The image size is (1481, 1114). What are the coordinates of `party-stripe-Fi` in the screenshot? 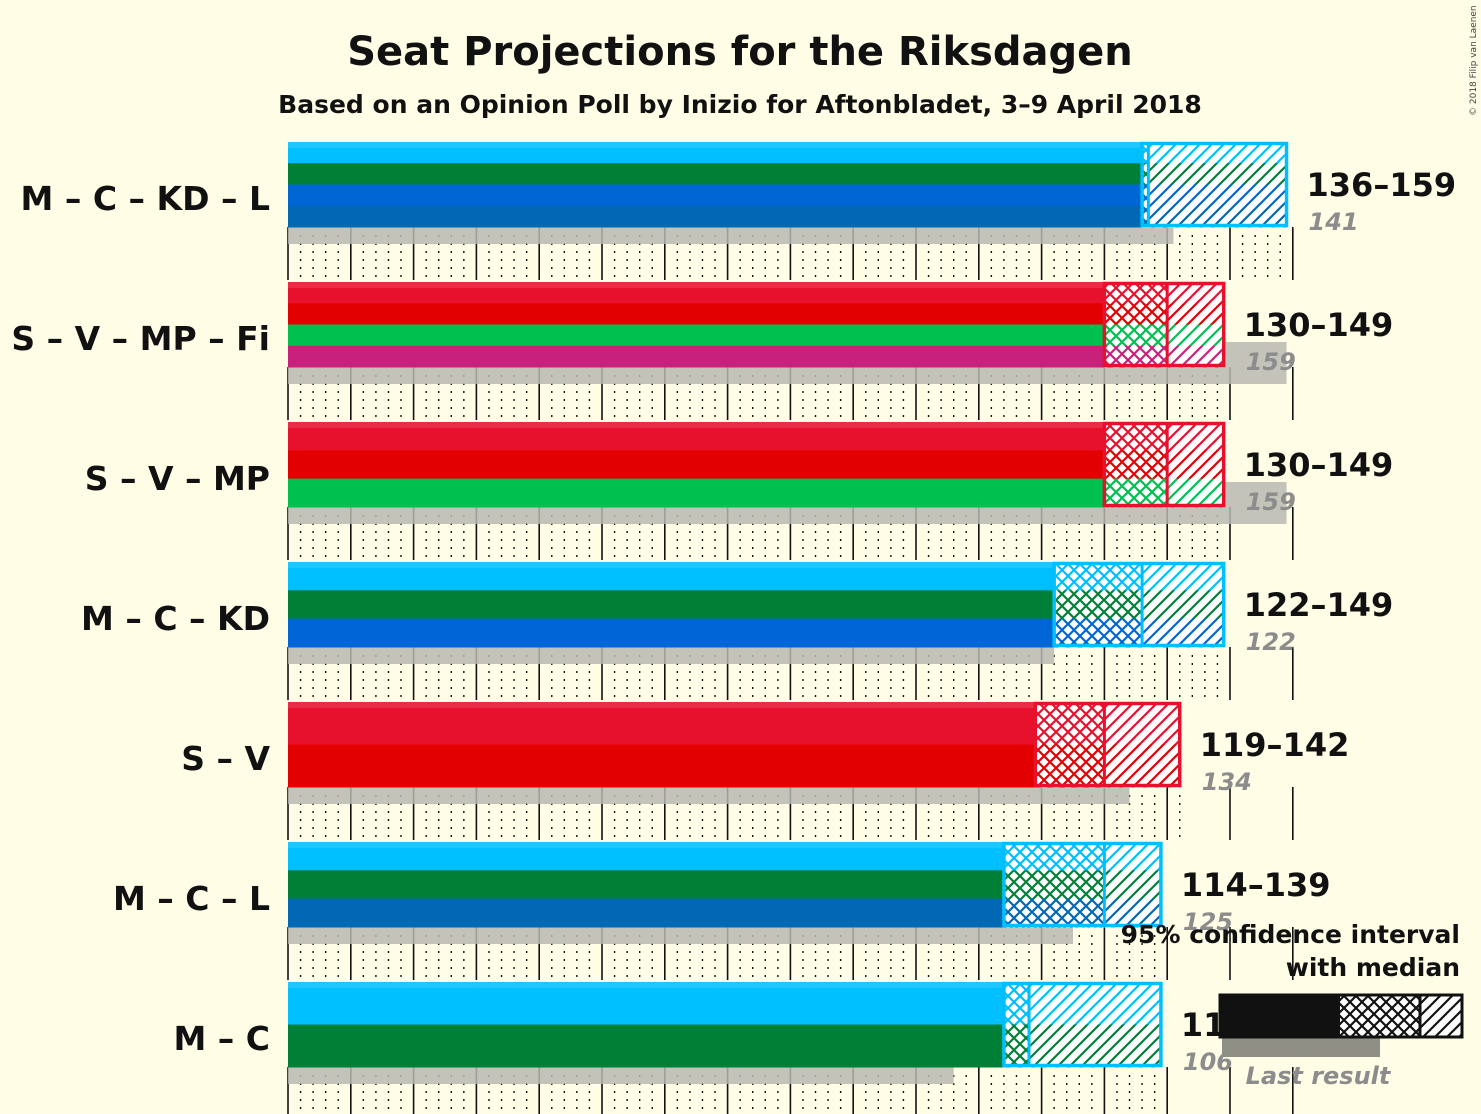 It's located at (696, 356).